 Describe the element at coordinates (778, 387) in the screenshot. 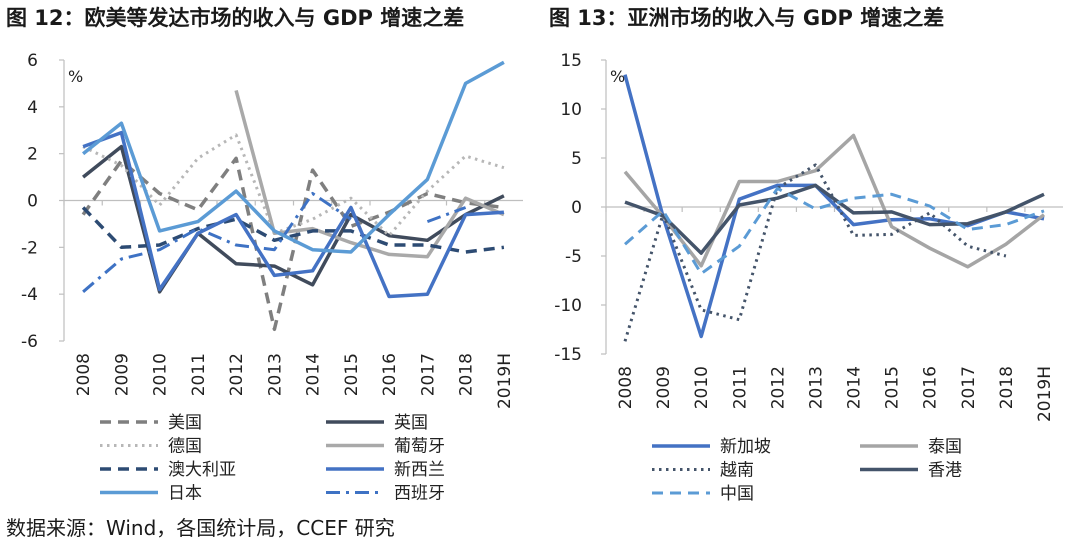

I see `right-x-tick-label: 2012` at that location.